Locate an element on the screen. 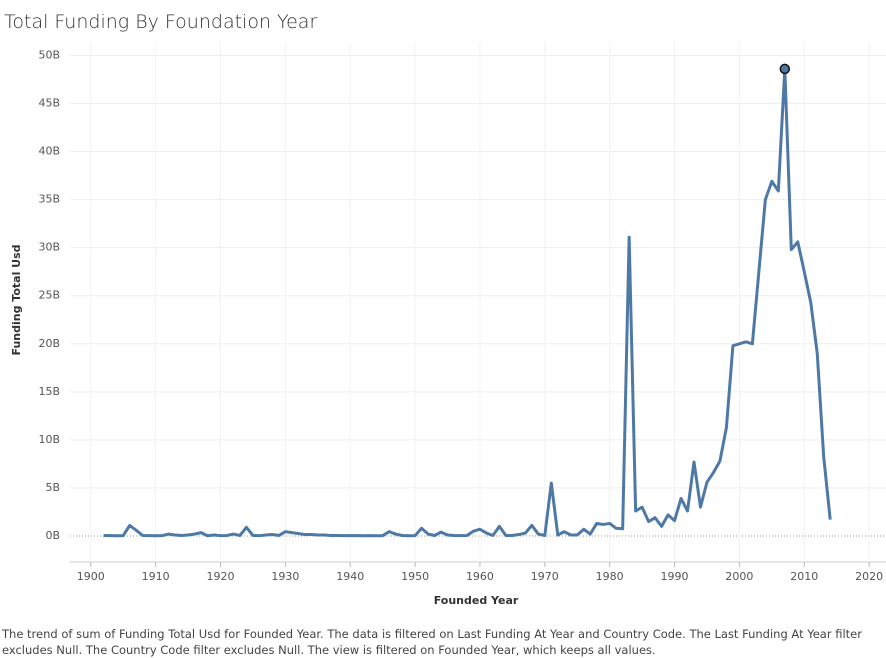  x-tick-label: 1900 is located at coordinates (91, 576).